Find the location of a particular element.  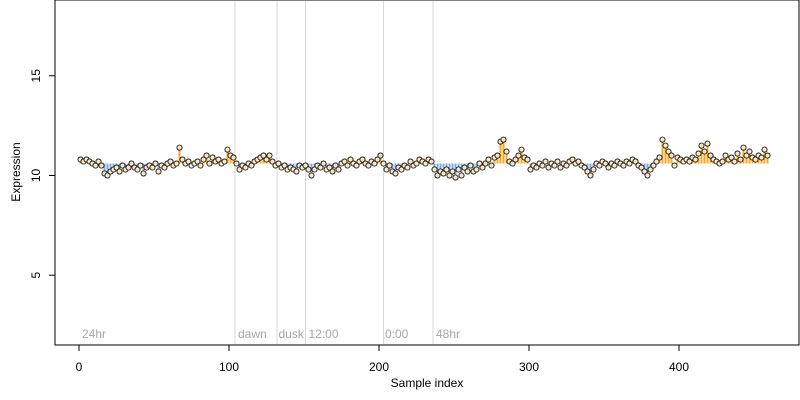

x-axis: 0 100 200 300 400 is located at coordinates (382, 359).